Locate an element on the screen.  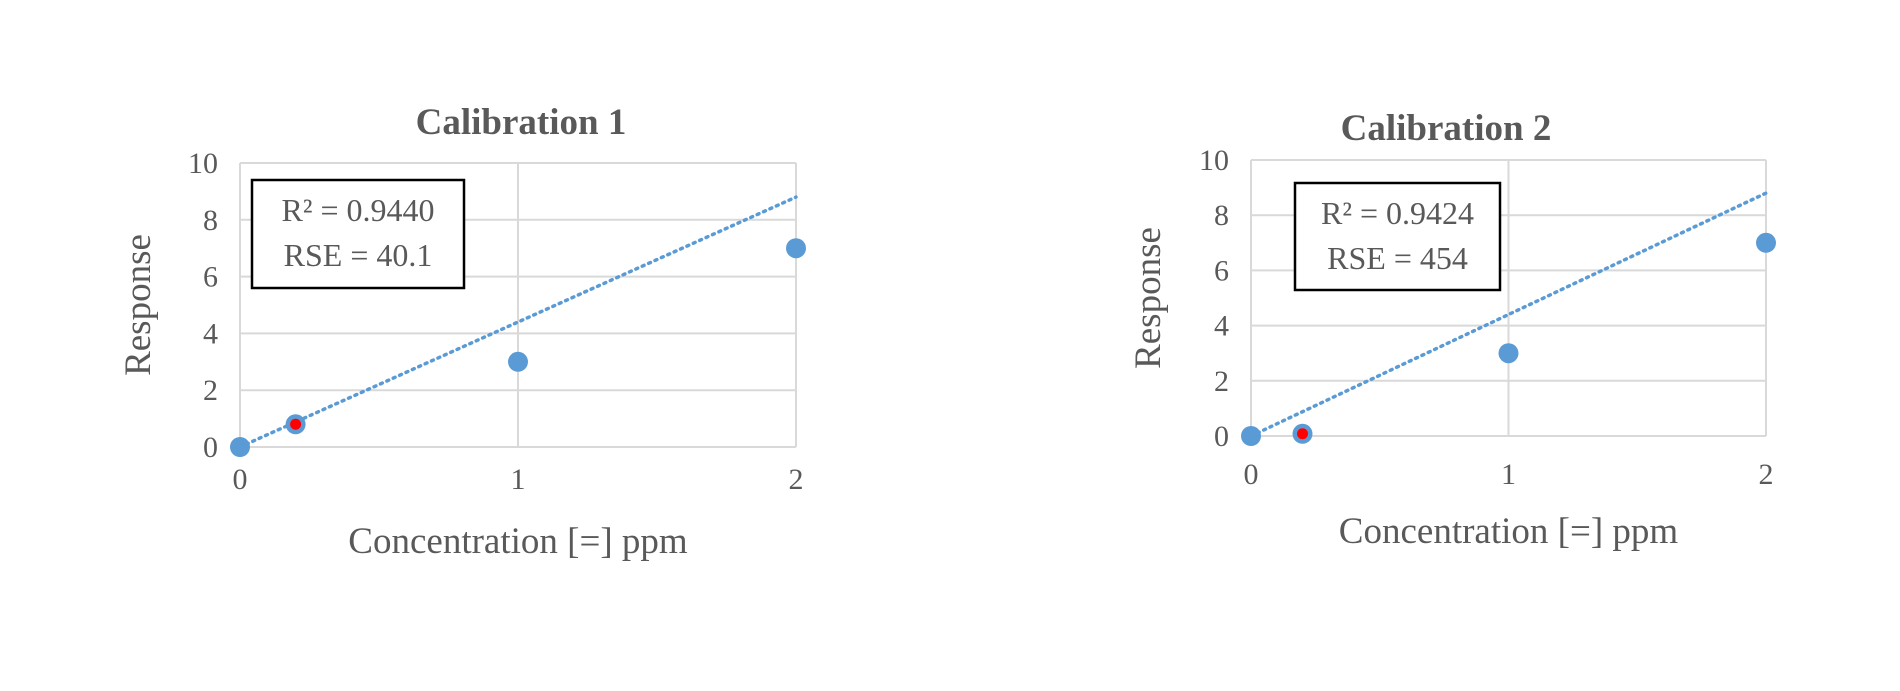
r-squared-label: R² = 0.9440 is located at coordinates (358, 210).